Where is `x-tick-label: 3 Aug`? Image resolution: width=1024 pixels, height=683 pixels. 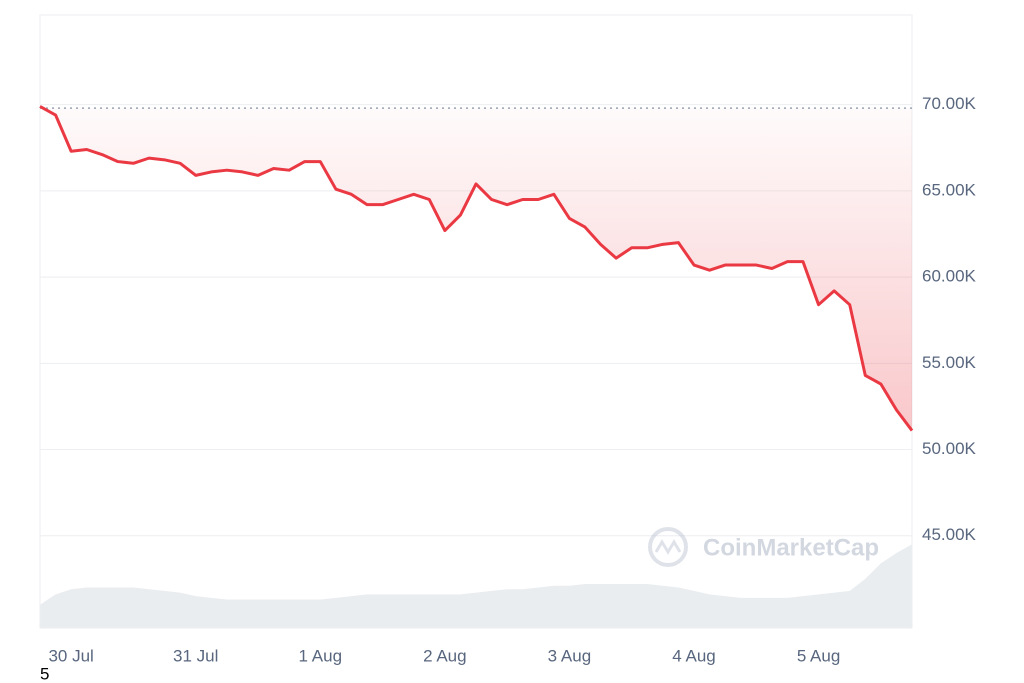
x-tick-label: 3 Aug is located at coordinates (570, 655).